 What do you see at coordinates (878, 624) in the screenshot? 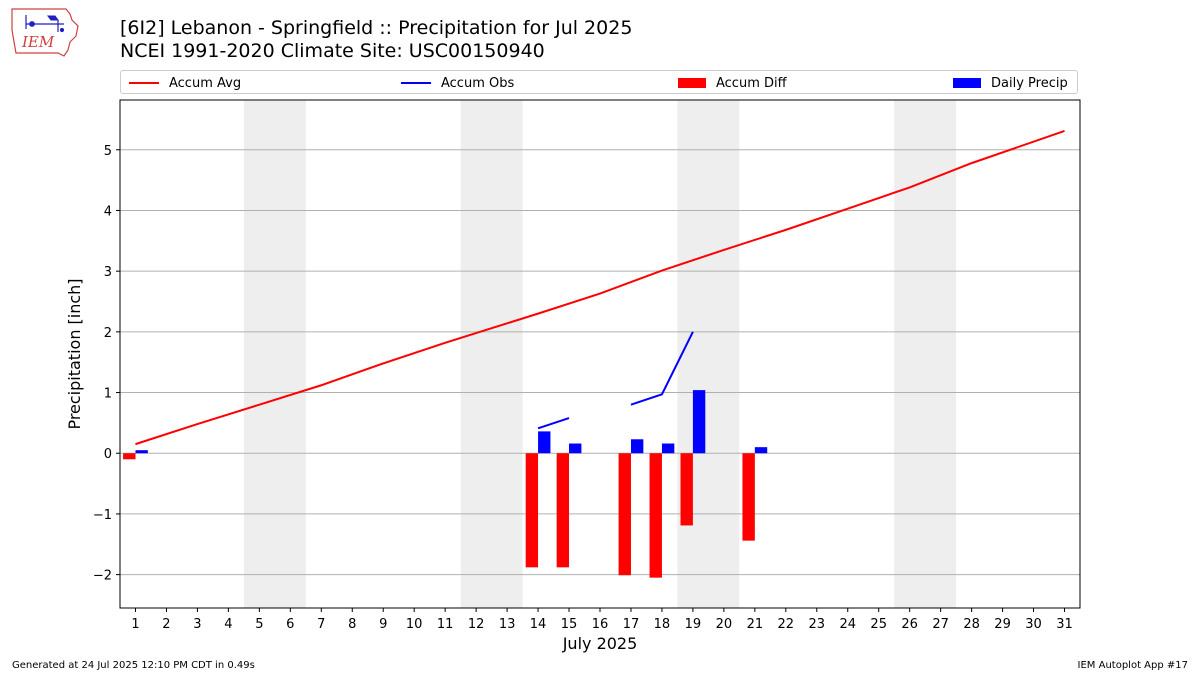
I see `x-tick-label: 25` at bounding box center [878, 624].